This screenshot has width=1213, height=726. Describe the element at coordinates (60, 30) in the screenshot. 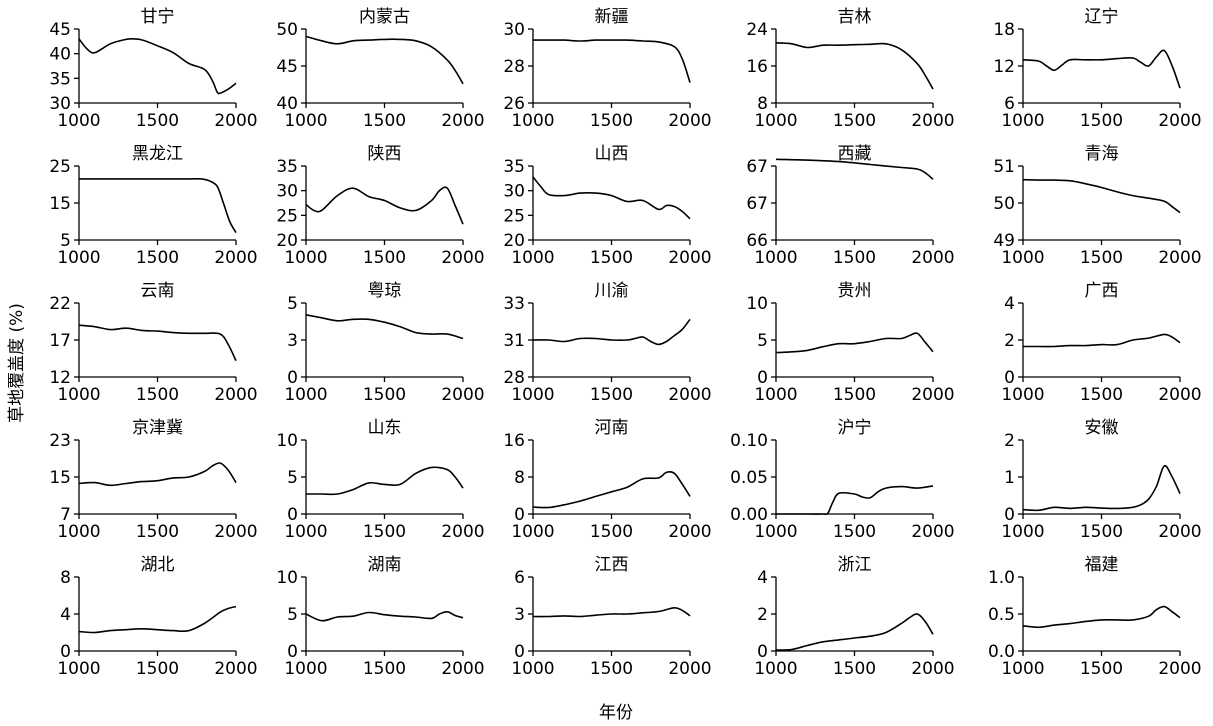

I see `y-tick-label: 45` at that location.